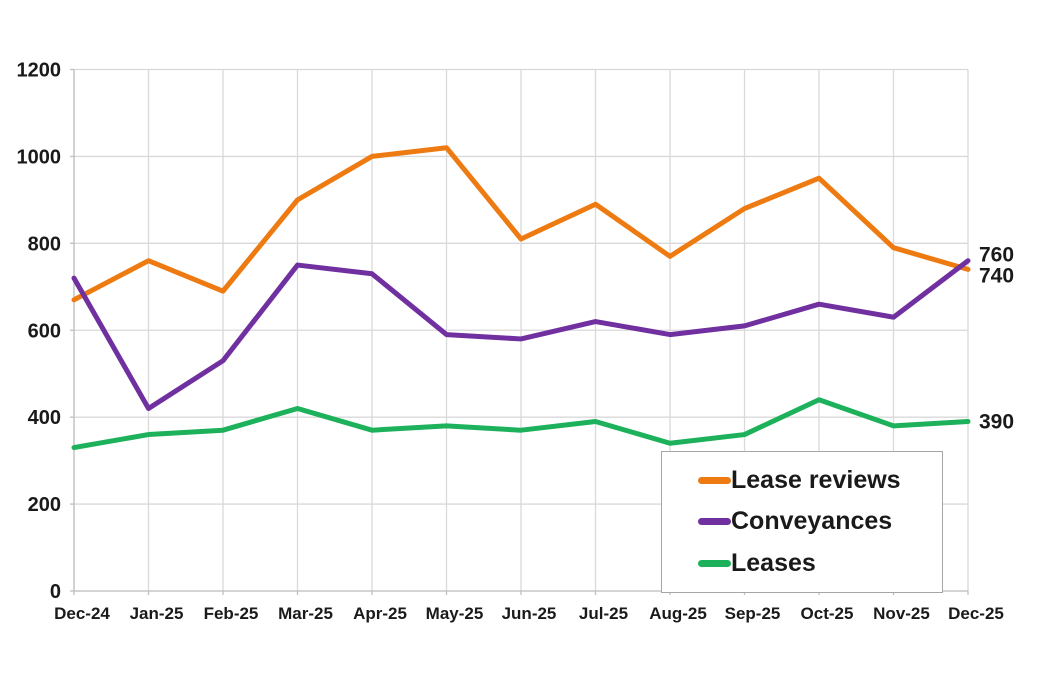 Image resolution: width=1043 pixels, height=681 pixels. Describe the element at coordinates (231, 613) in the screenshot. I see `x-tick-label: Feb-25` at that location.